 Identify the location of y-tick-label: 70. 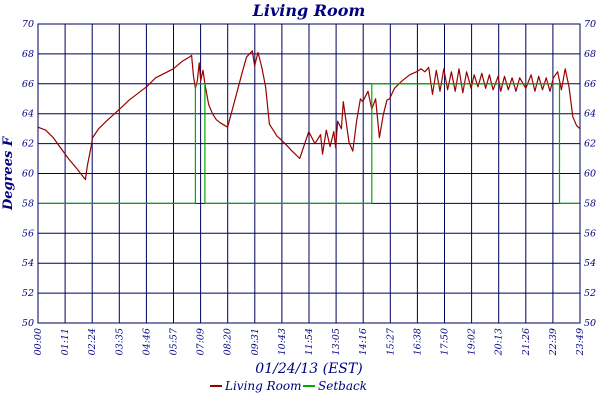
(28, 24).